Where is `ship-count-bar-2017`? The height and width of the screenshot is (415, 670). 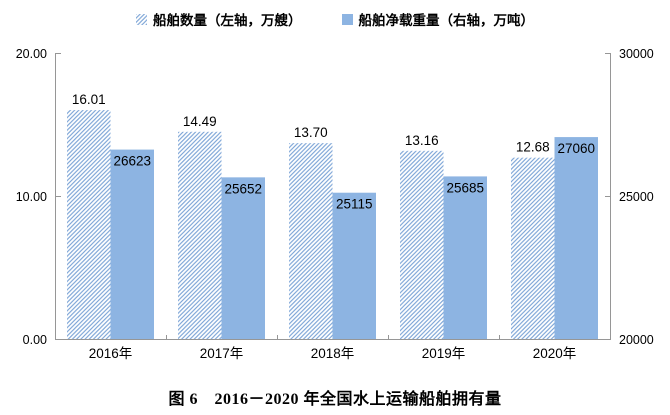
ship-count-bar-2017 is located at coordinates (200, 235).